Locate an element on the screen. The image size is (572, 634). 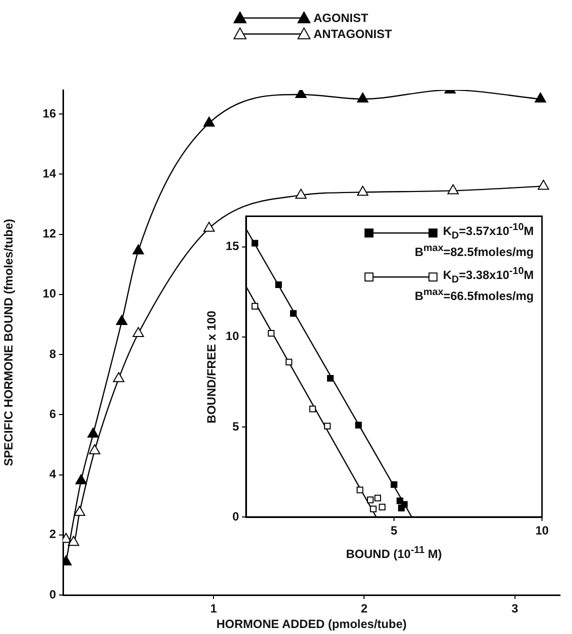
x-tick-label: 1 is located at coordinates (214, 609).